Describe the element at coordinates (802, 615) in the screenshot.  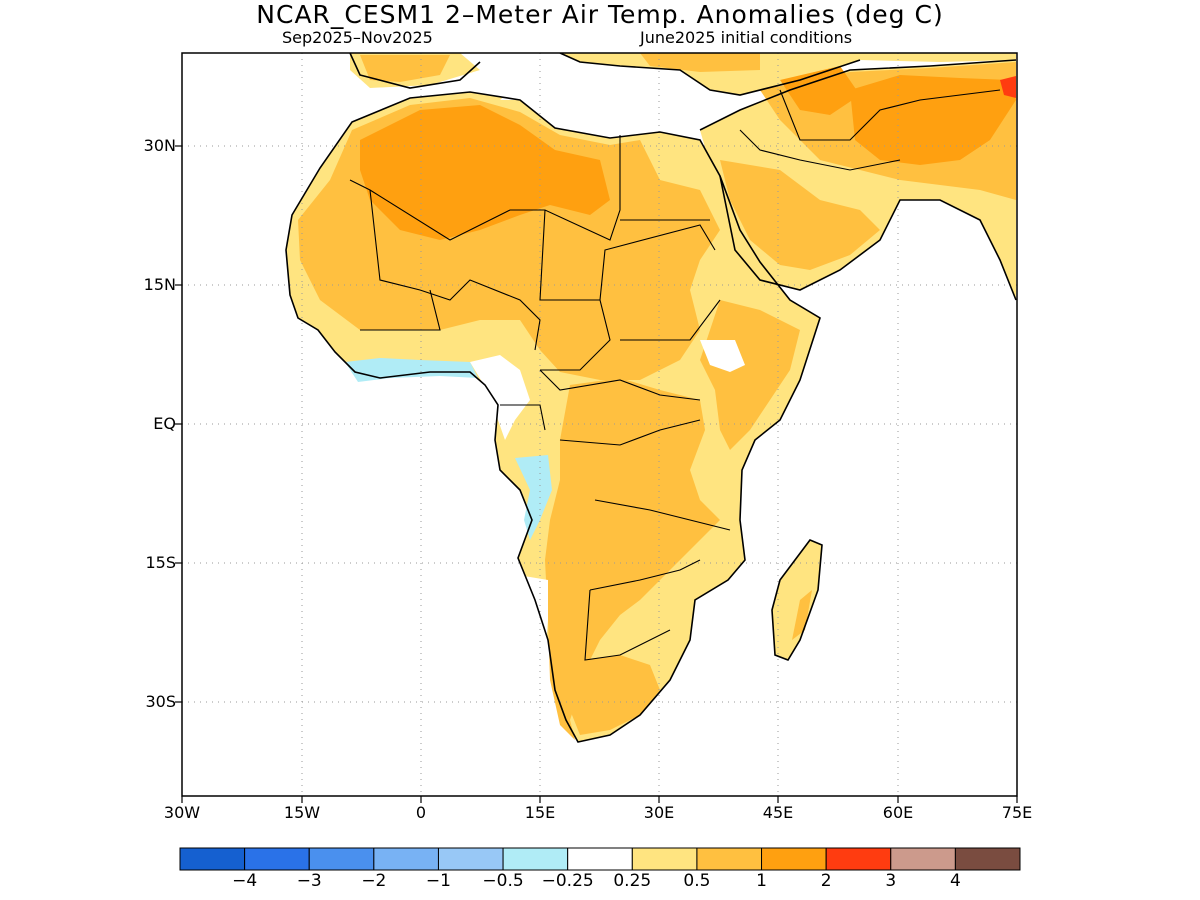
I see `anomaly-0-5-madagascar` at that location.